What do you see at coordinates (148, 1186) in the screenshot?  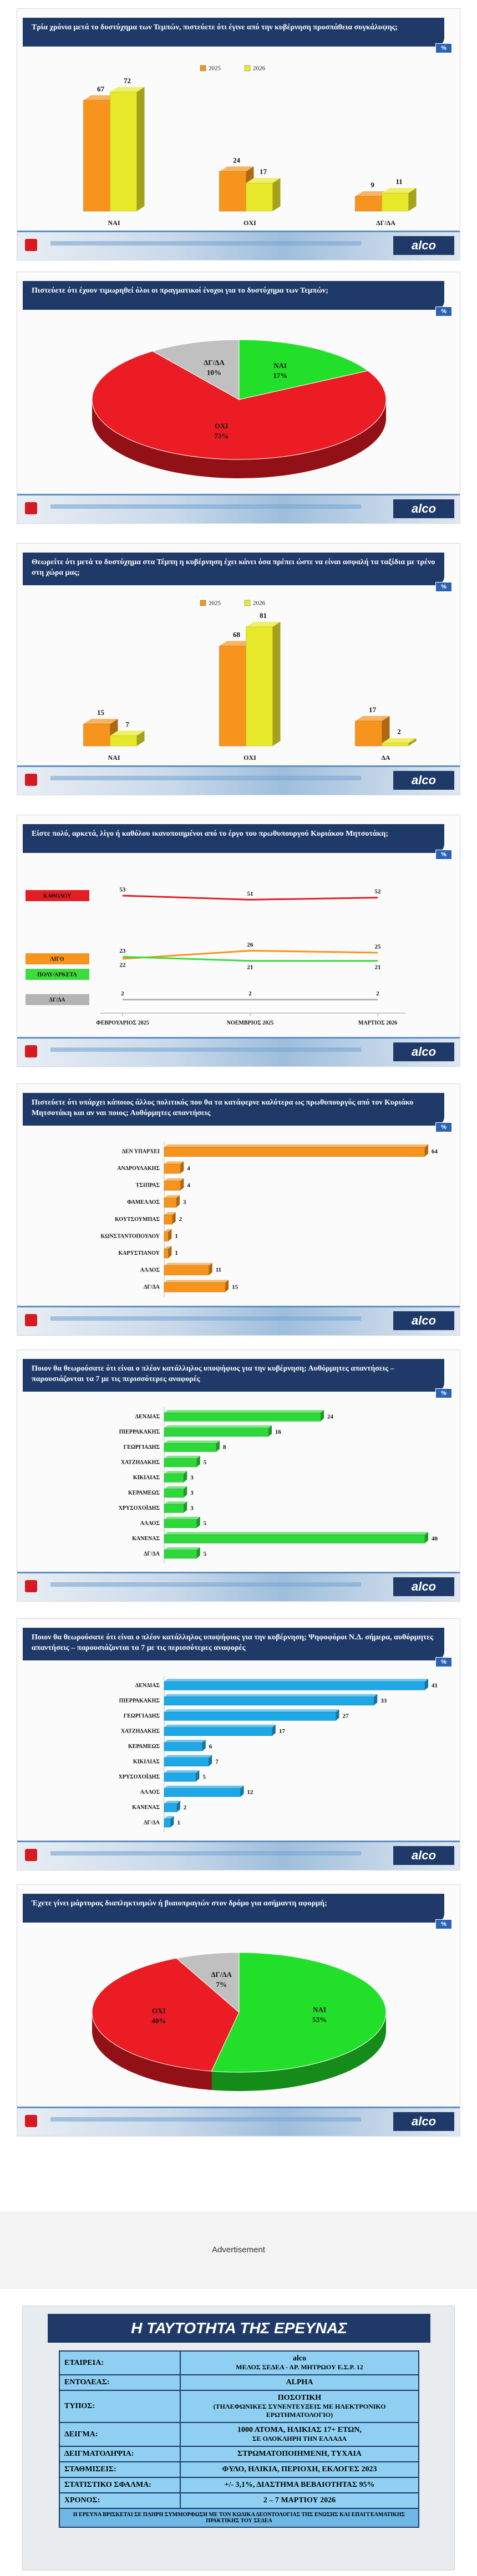 I see `y-tick-label: ΤΣΙΠΡΑΣ` at bounding box center [148, 1186].